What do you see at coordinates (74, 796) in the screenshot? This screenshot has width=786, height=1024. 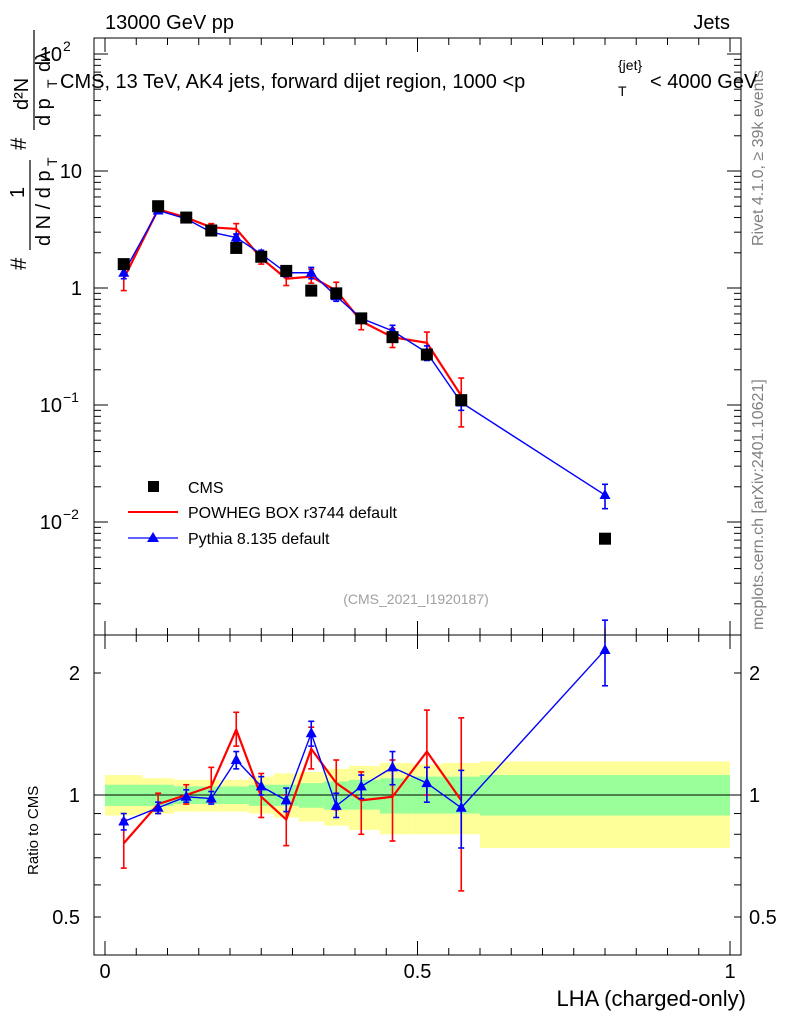 I see `ytick-ratio-label-l-1: 1` at bounding box center [74, 796].